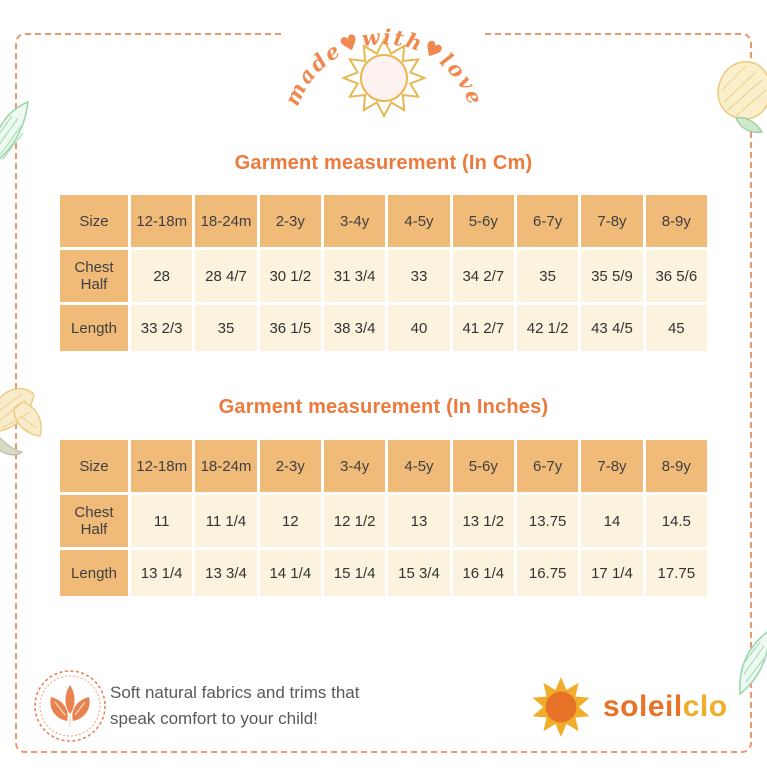 The height and width of the screenshot is (768, 767). What do you see at coordinates (419, 573) in the screenshot?
I see `value-cell: 15 3/4` at bounding box center [419, 573].